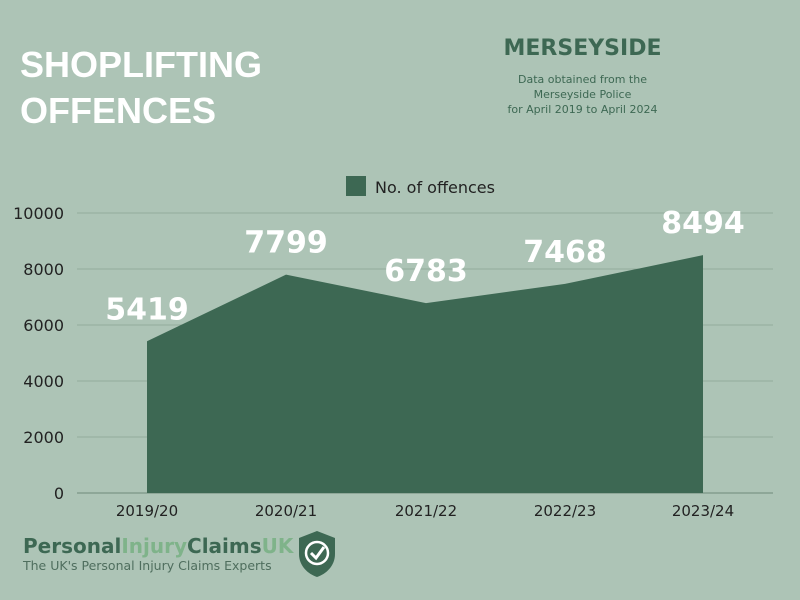 The image size is (800, 600). What do you see at coordinates (286, 243) in the screenshot?
I see `data-label: 7799` at bounding box center [286, 243].